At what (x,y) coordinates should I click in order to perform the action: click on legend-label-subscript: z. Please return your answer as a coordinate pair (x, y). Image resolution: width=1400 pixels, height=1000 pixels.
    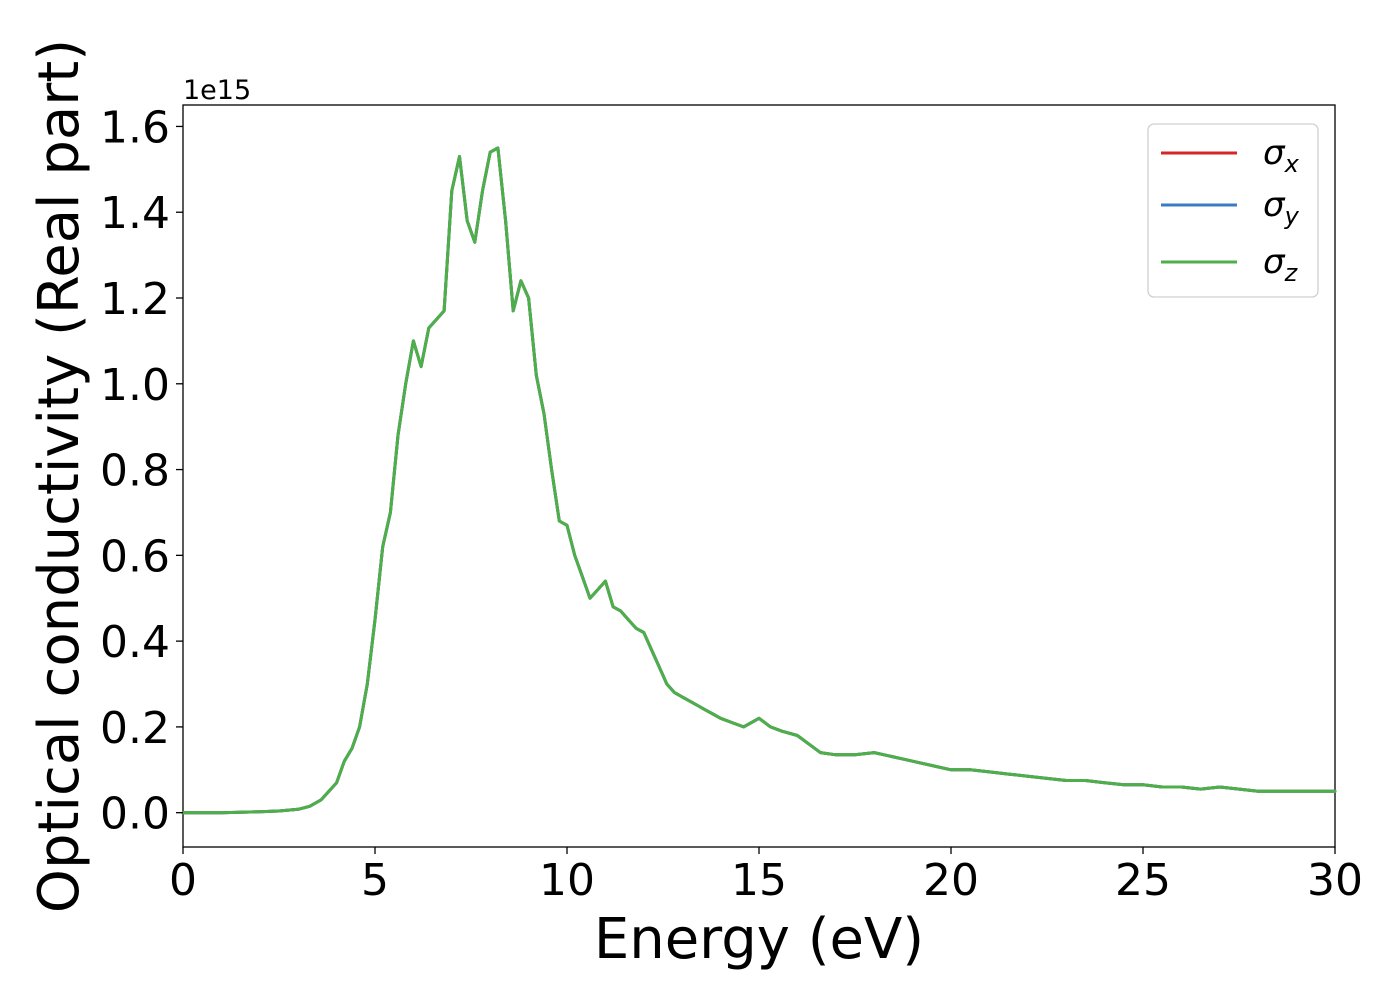
    Looking at the image, I should click on (1291, 273).